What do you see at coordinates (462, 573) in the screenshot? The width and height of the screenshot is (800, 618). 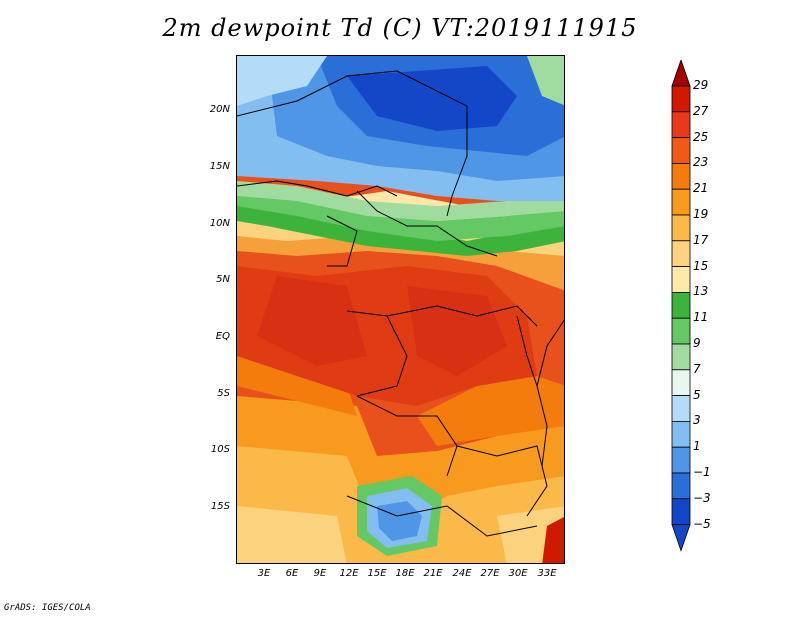 I see `lon-label-24e: 24E` at bounding box center [462, 573].